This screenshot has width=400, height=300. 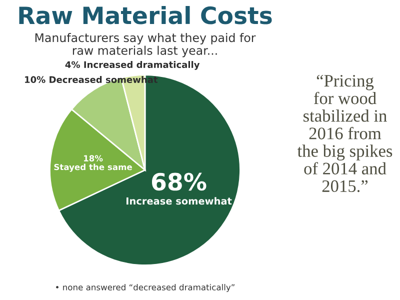 I want to click on data-label: 18%, so click(x=93, y=158).